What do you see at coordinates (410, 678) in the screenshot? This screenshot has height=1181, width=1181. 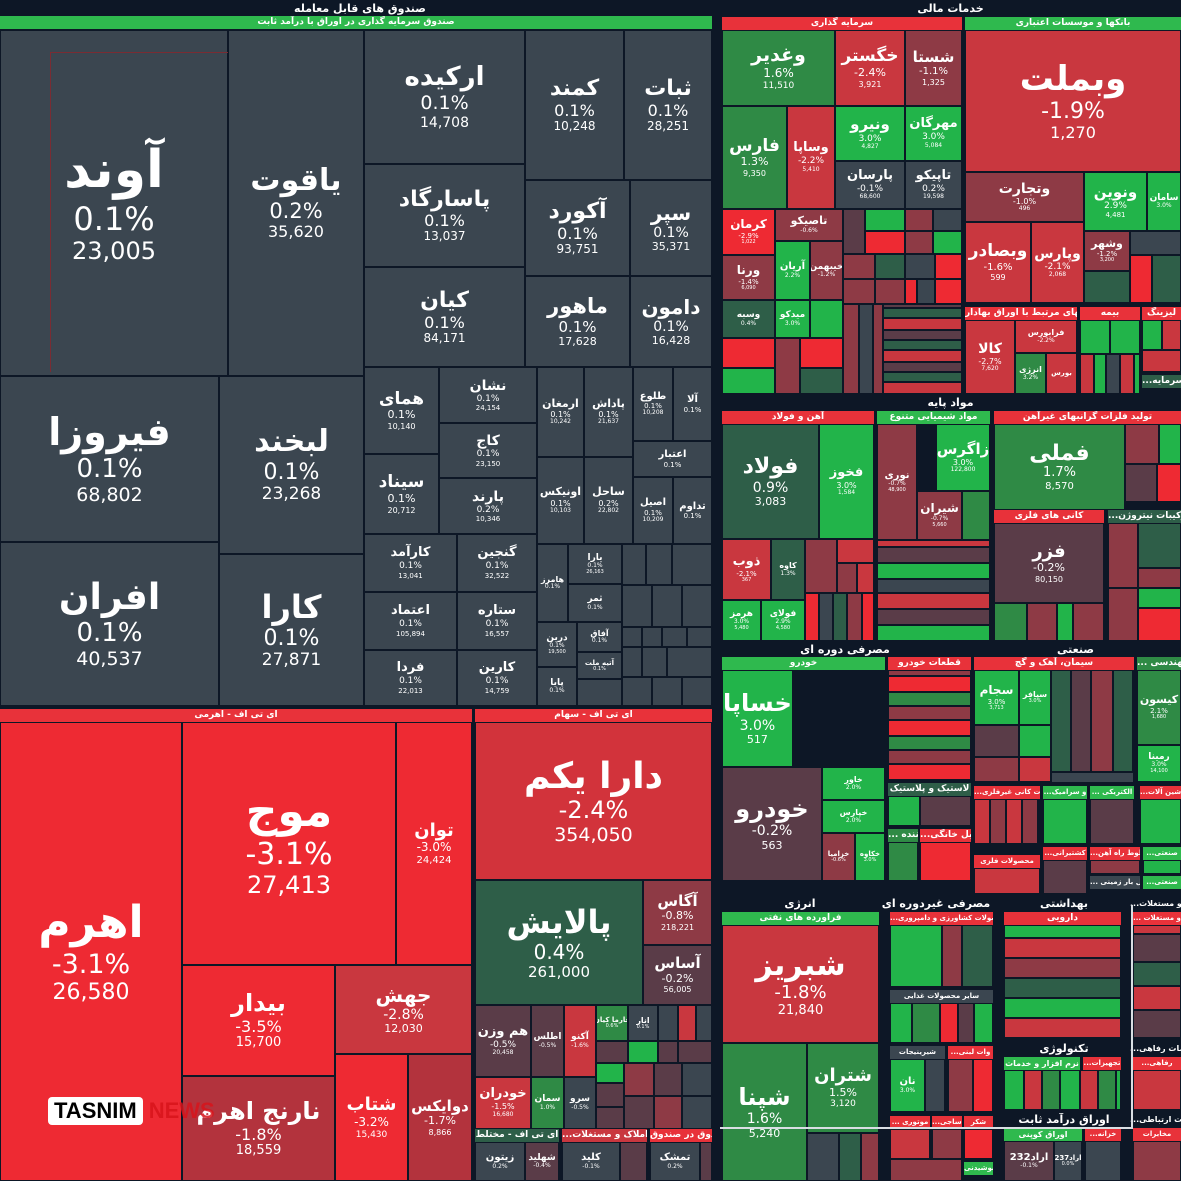 I see `tile-farda: فردا 0.1% 22,013` at bounding box center [410, 678].